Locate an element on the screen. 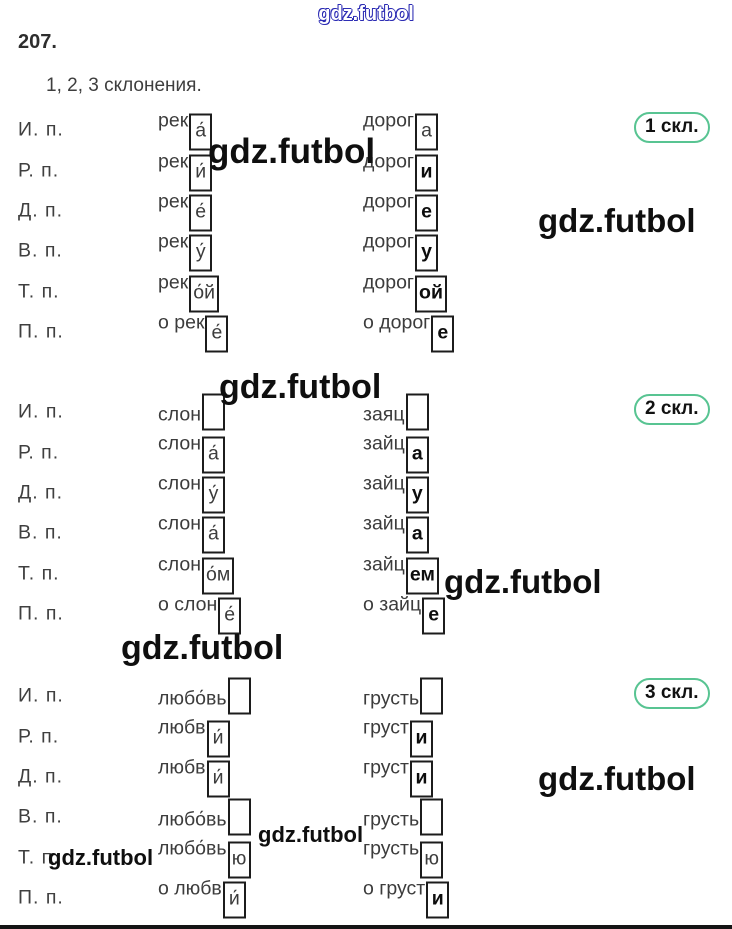 This screenshot has width=732, height=929. declension-badge: 1 скл. is located at coordinates (672, 127).